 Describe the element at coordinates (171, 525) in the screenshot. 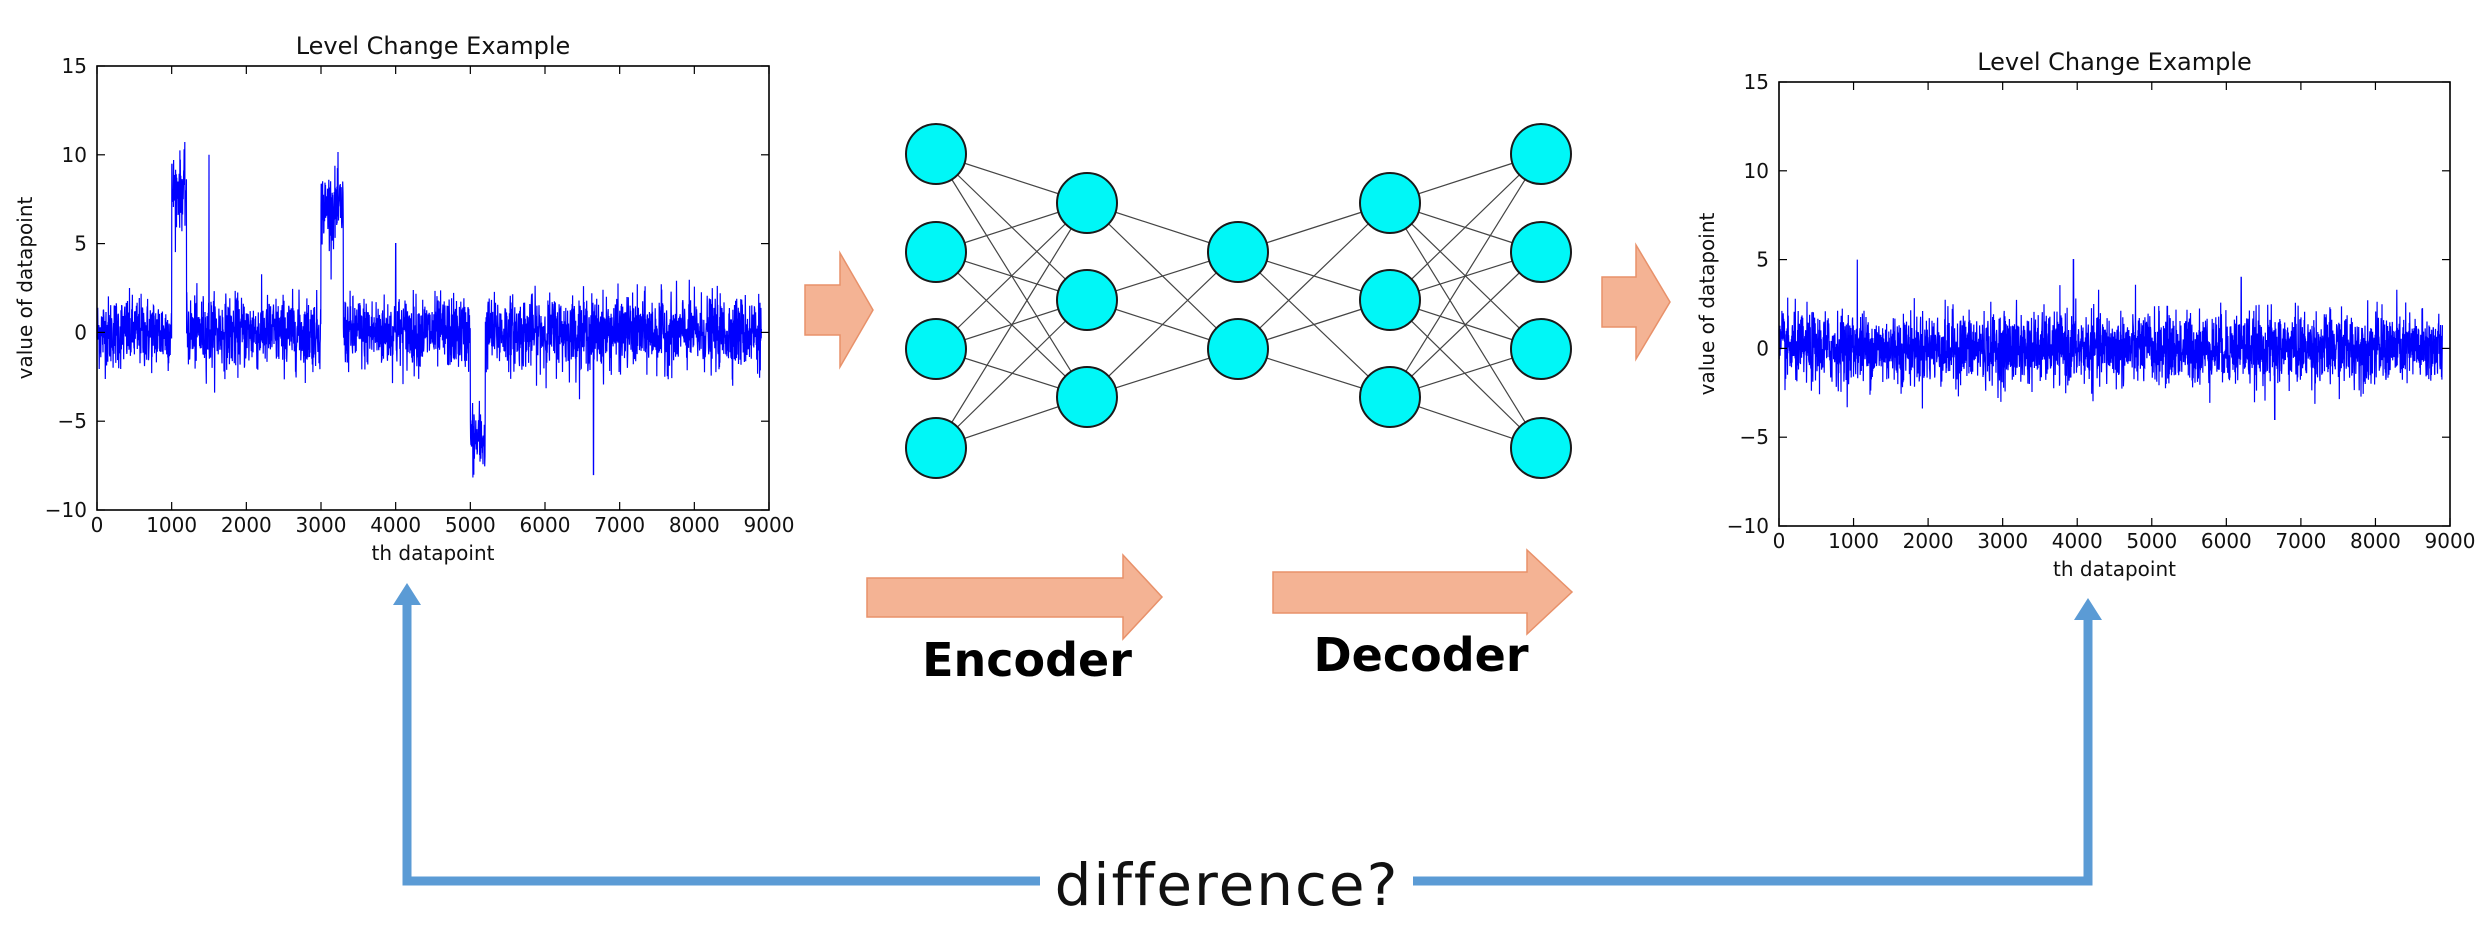

I see `chart1-x-tick-label: 1000` at that location.